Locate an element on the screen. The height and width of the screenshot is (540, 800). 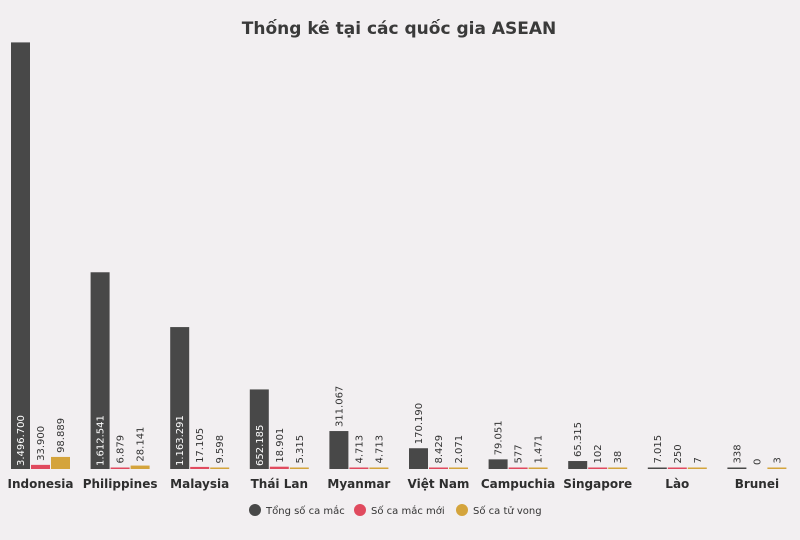
category-label: Campuchia is located at coordinates (518, 484).